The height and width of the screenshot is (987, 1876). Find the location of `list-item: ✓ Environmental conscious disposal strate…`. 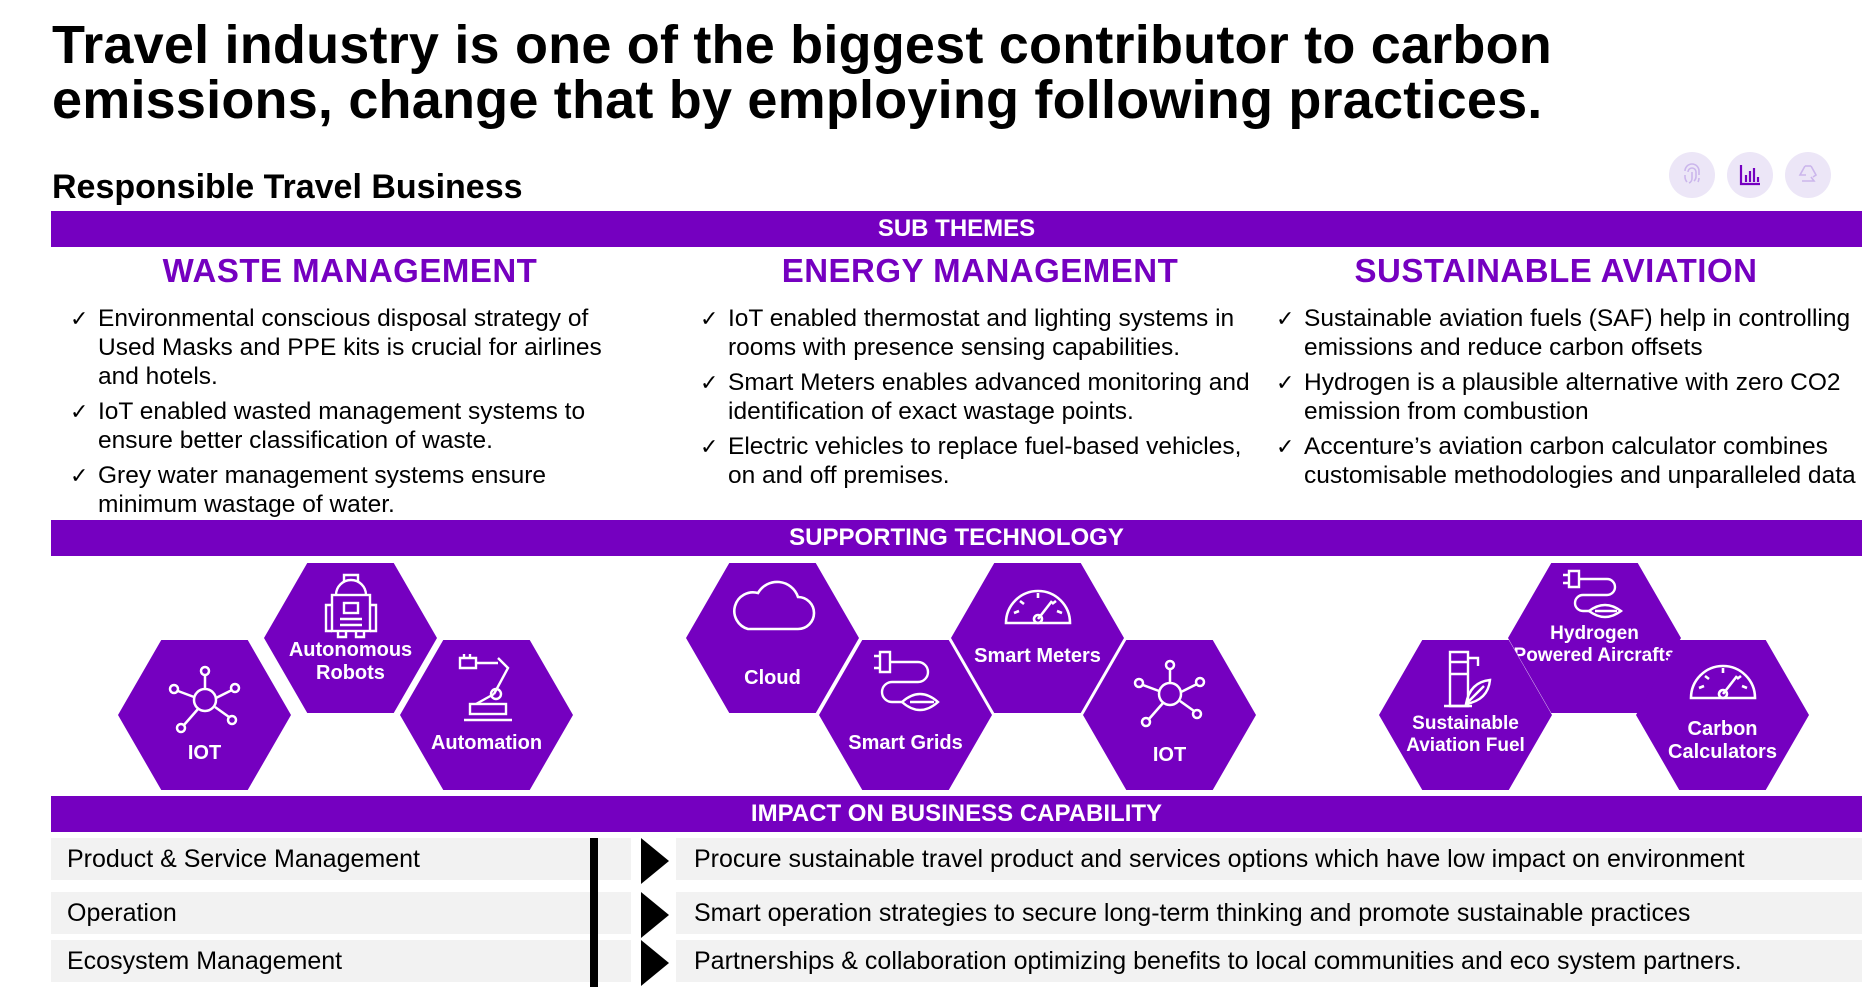

list-item: ✓ Environmental conscious disposal strate… is located at coordinates (336, 347).